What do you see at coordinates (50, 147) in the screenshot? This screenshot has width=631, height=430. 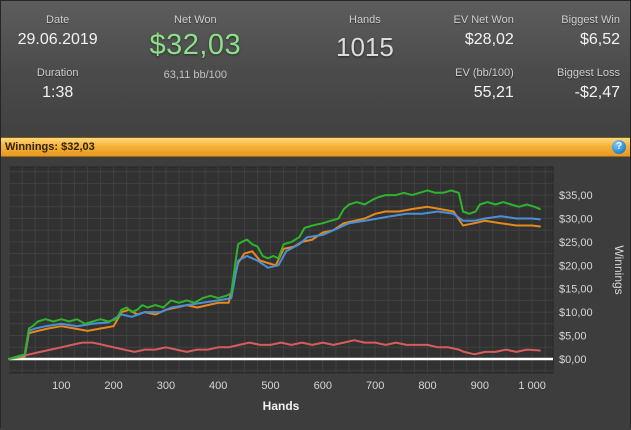 I see `winnings-bar-title: Winnings: $32,03` at bounding box center [50, 147].